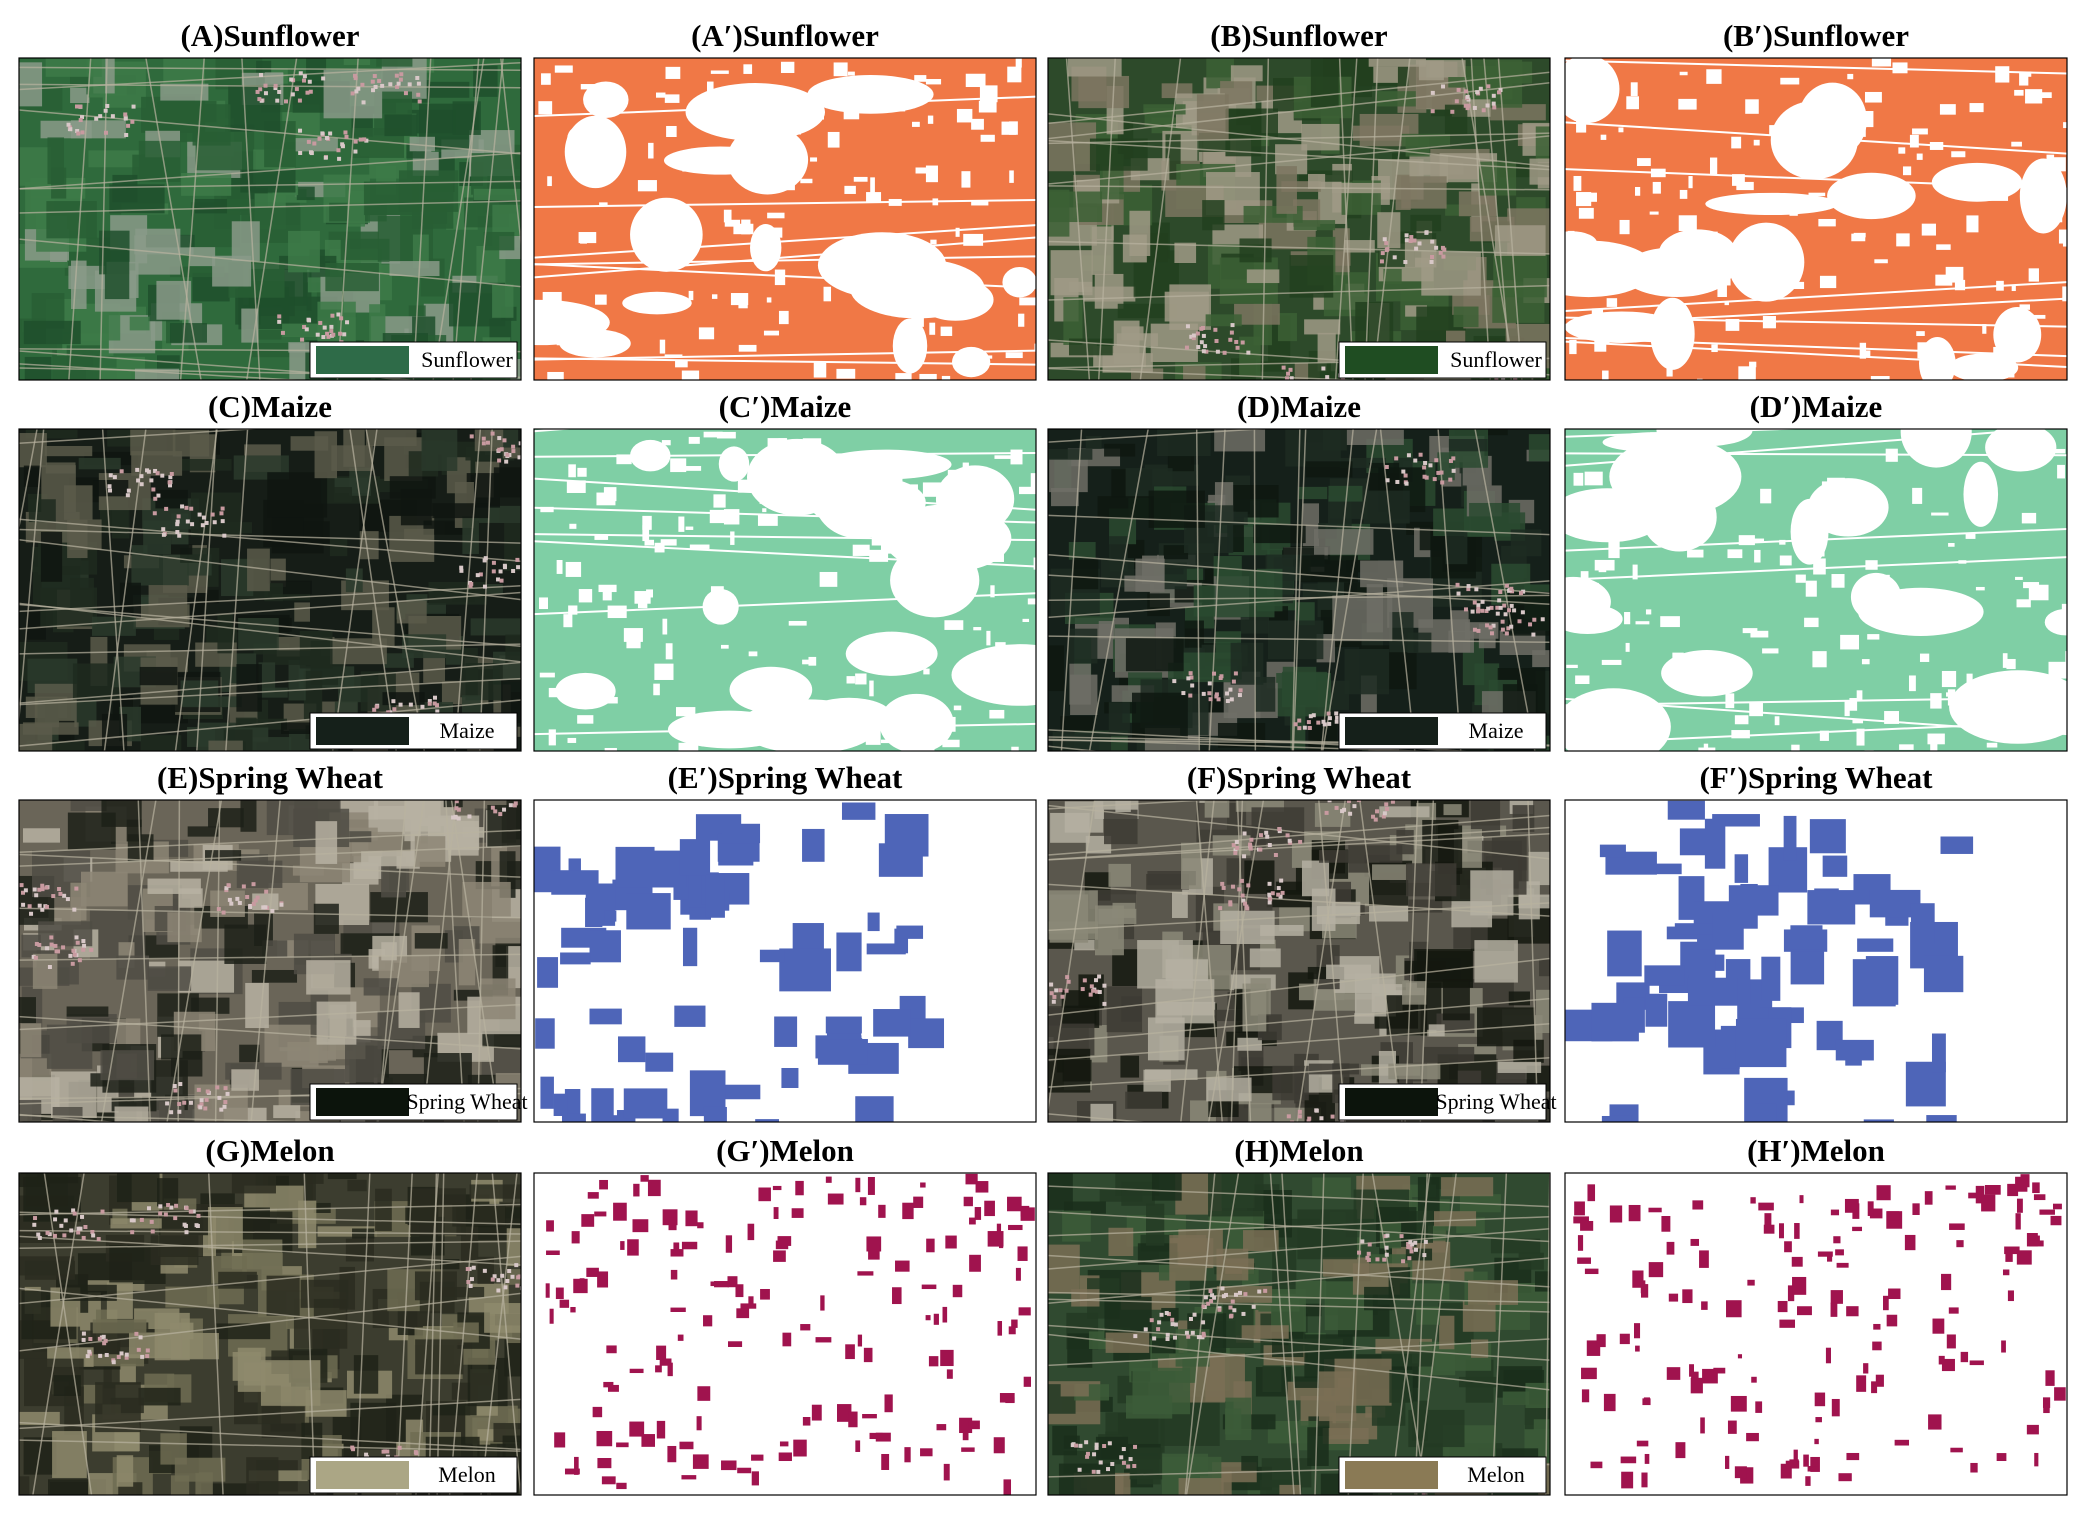 The image size is (2078, 1517). What do you see at coordinates (785, 1334) in the screenshot?
I see `panel-border` at bounding box center [785, 1334].